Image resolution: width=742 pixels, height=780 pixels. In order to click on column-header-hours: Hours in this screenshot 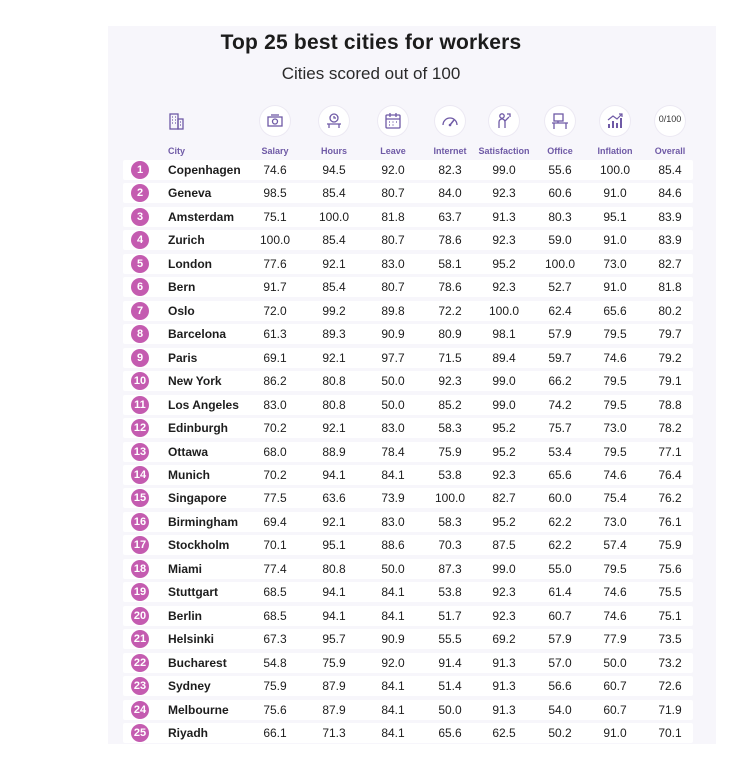, I will do `click(333, 151)`.